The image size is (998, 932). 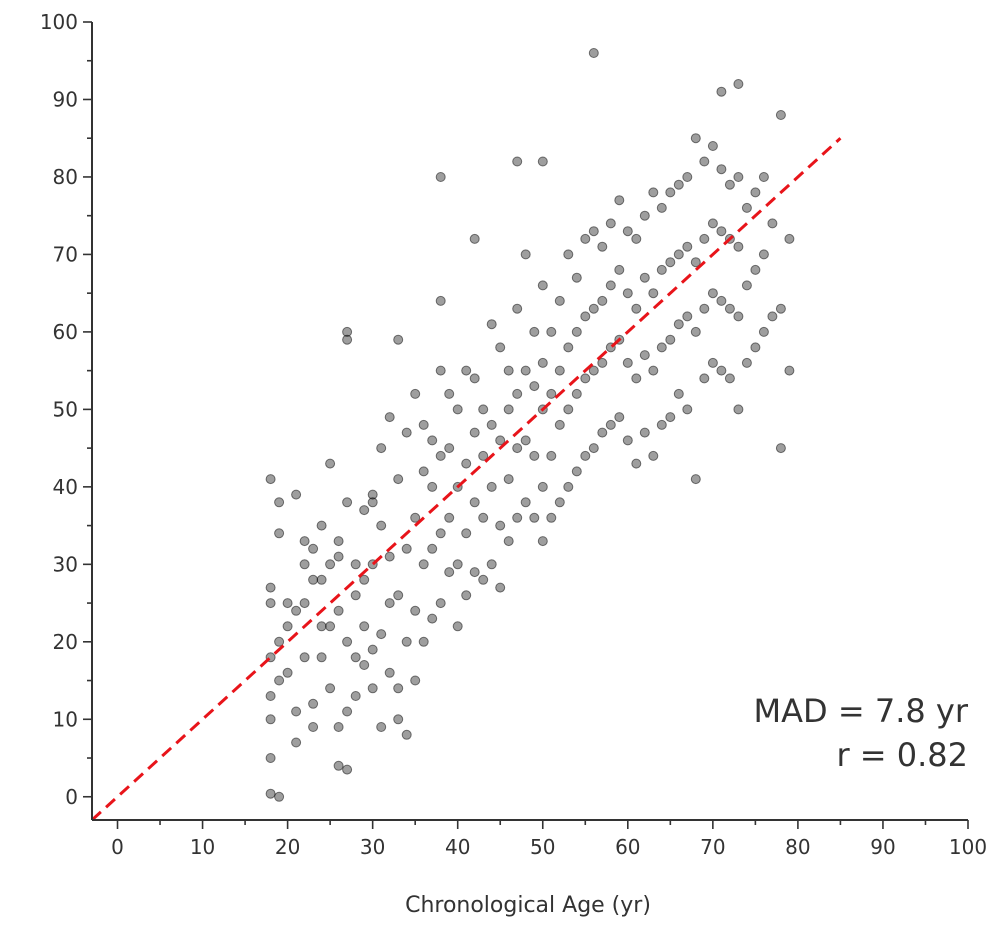 What do you see at coordinates (65, 409) in the screenshot?
I see `y-tick-label: 50` at bounding box center [65, 409].